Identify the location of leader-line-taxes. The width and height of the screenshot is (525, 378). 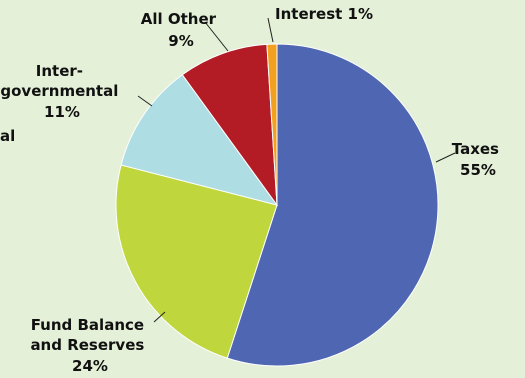
(445, 157).